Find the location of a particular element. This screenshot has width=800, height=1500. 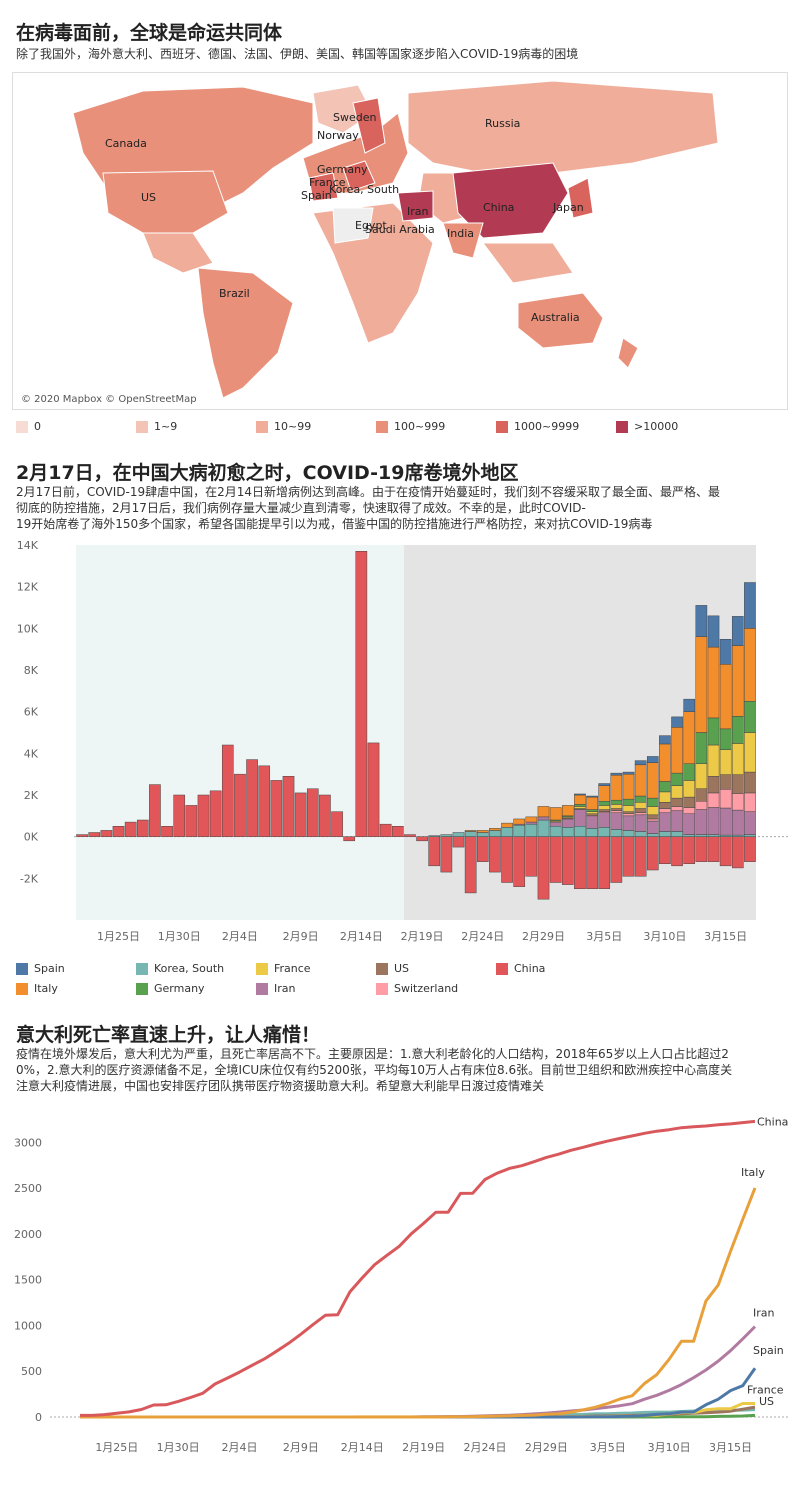

map-label-russia: Russia is located at coordinates (503, 123).